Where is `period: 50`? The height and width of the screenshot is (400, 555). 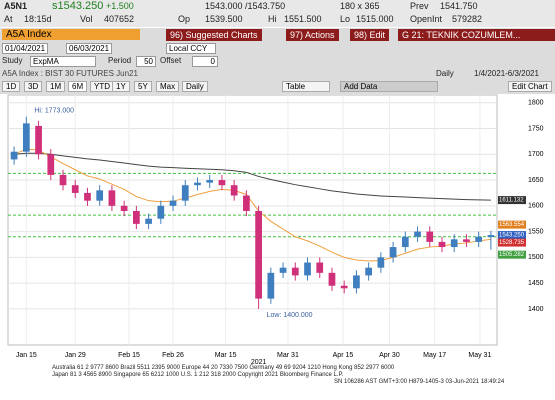 period: 50 is located at coordinates (146, 61).